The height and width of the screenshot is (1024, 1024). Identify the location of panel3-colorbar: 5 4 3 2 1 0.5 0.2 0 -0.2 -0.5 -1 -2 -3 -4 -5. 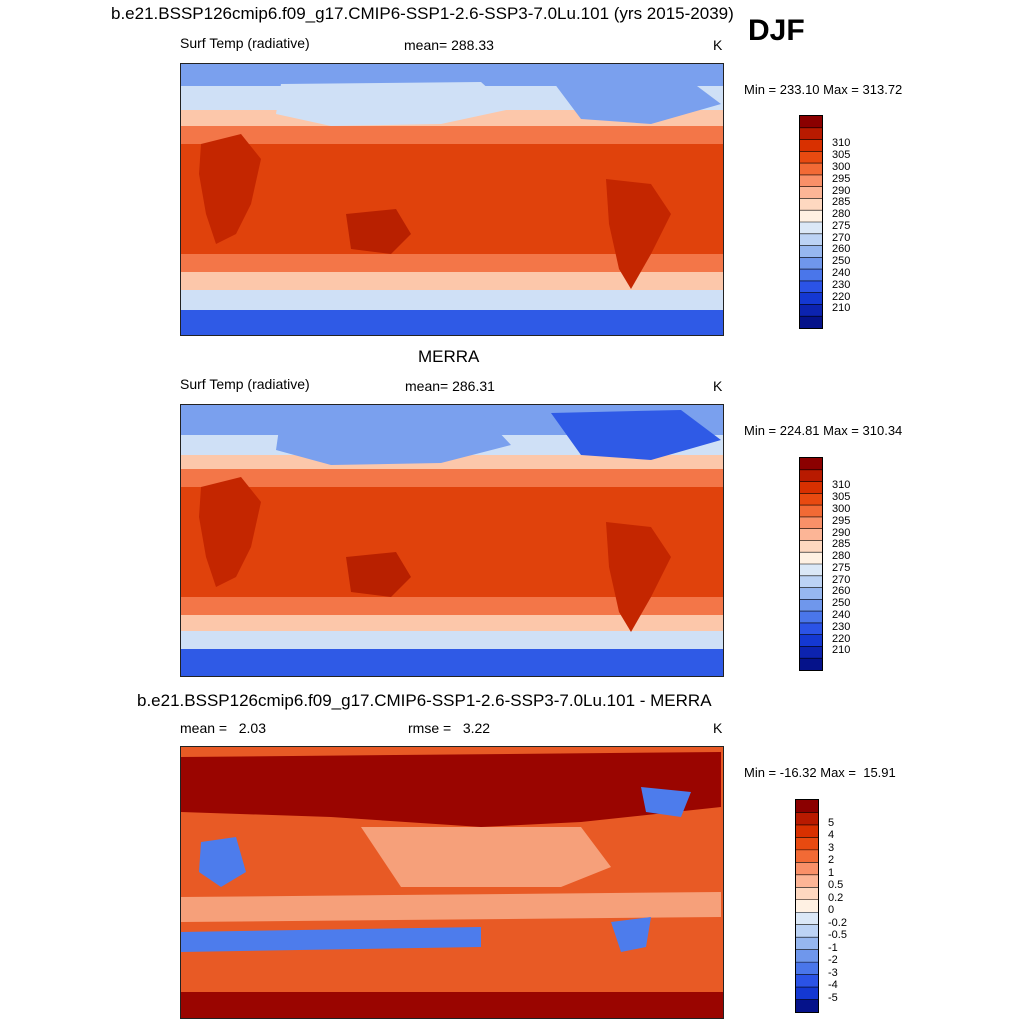
(825, 906).